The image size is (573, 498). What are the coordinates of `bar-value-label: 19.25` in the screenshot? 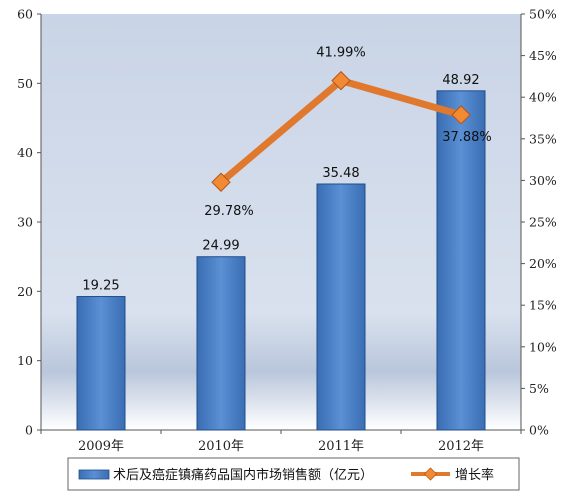 It's located at (100, 286).